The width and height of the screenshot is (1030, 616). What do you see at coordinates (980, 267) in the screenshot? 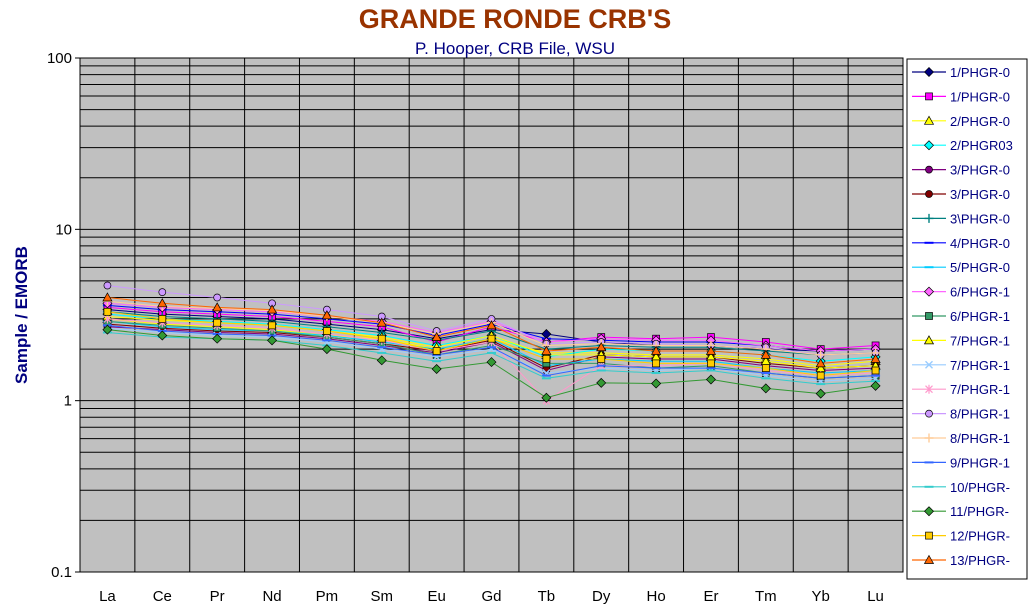
I see `legend-label: 5/PHGR-0` at bounding box center [980, 267].